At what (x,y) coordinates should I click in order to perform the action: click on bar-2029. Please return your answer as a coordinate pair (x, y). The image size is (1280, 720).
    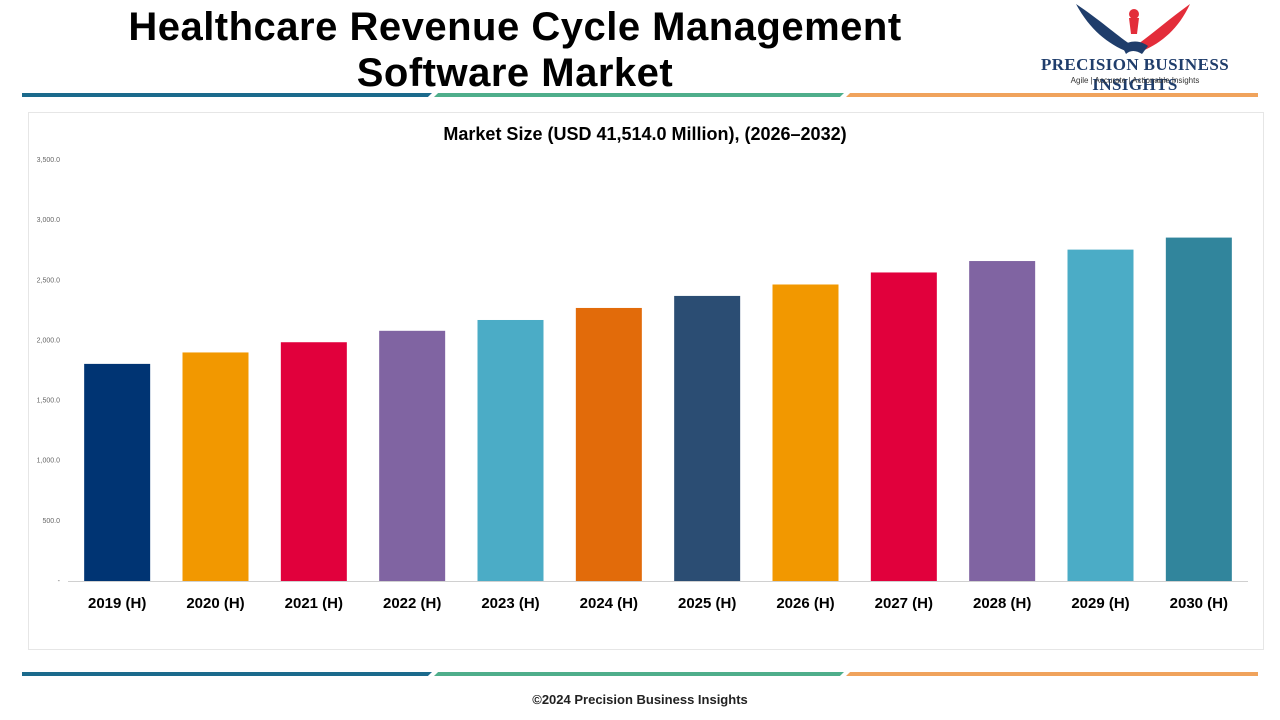
    Looking at the image, I should click on (1100, 415).